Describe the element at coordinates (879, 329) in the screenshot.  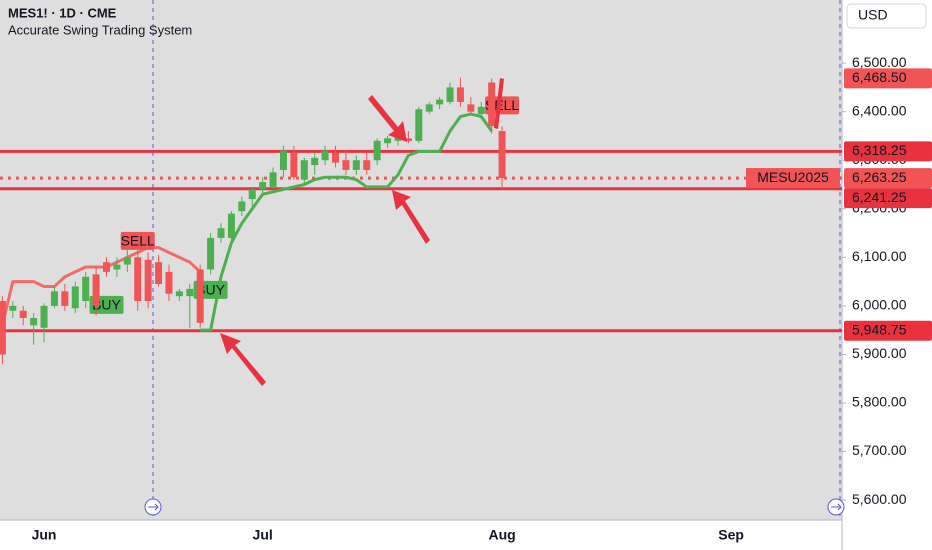
I see `price-label: 5,948.75` at that location.